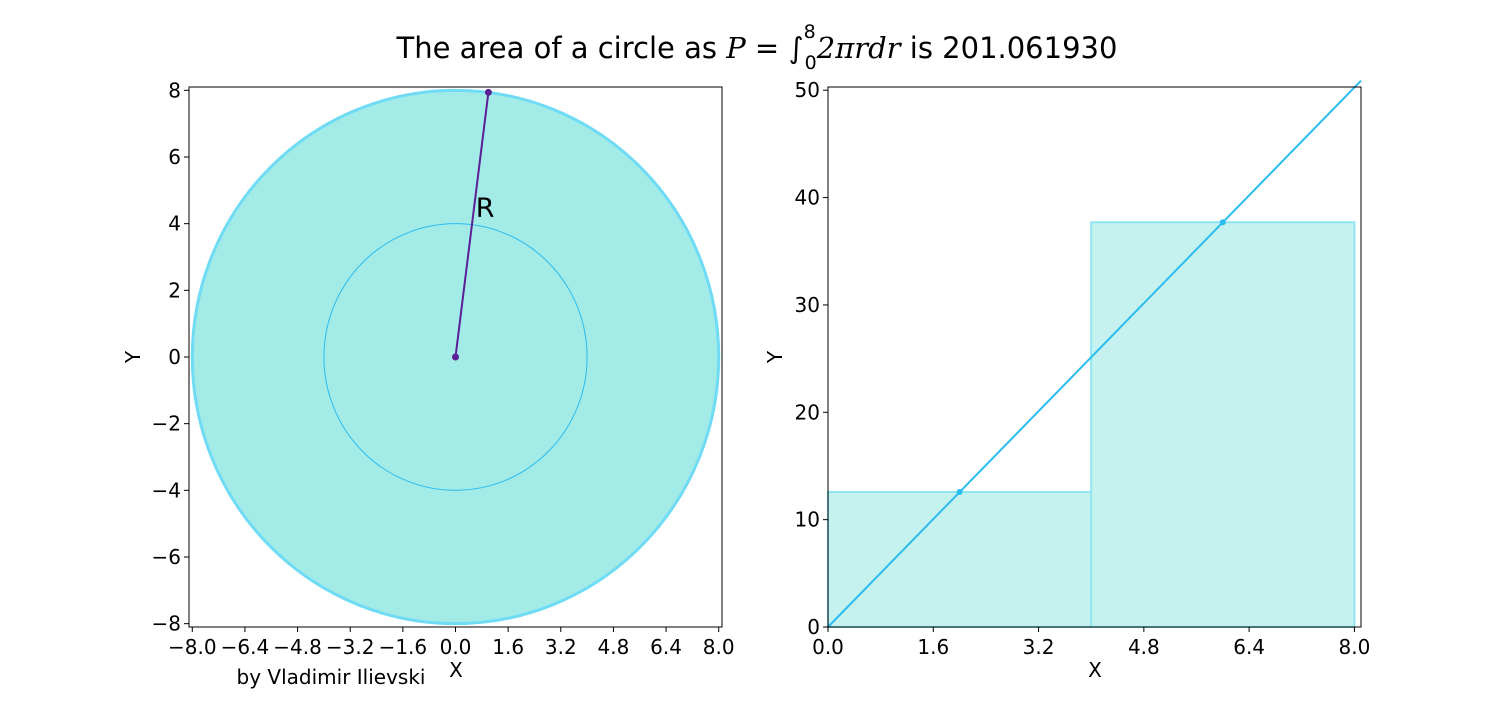  I want to click on bar-x-tick-label: 0.0, so click(828, 647).